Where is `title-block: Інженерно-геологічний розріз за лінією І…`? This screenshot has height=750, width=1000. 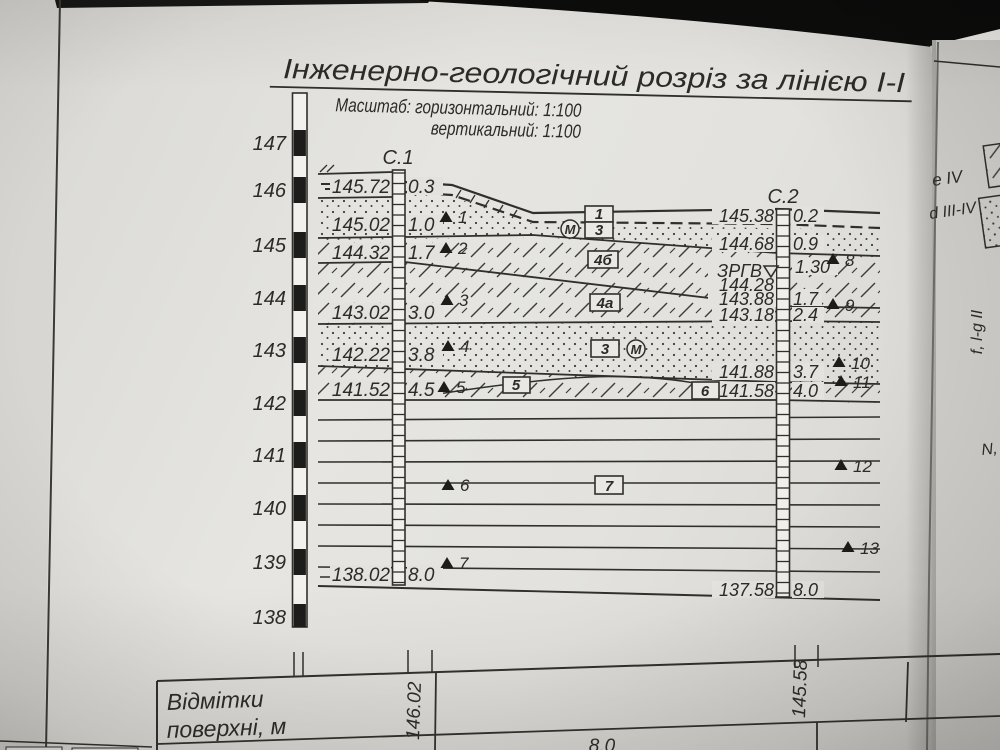 title-block: Інженерно-геологічний розріз за лінією І… is located at coordinates (590, 98).